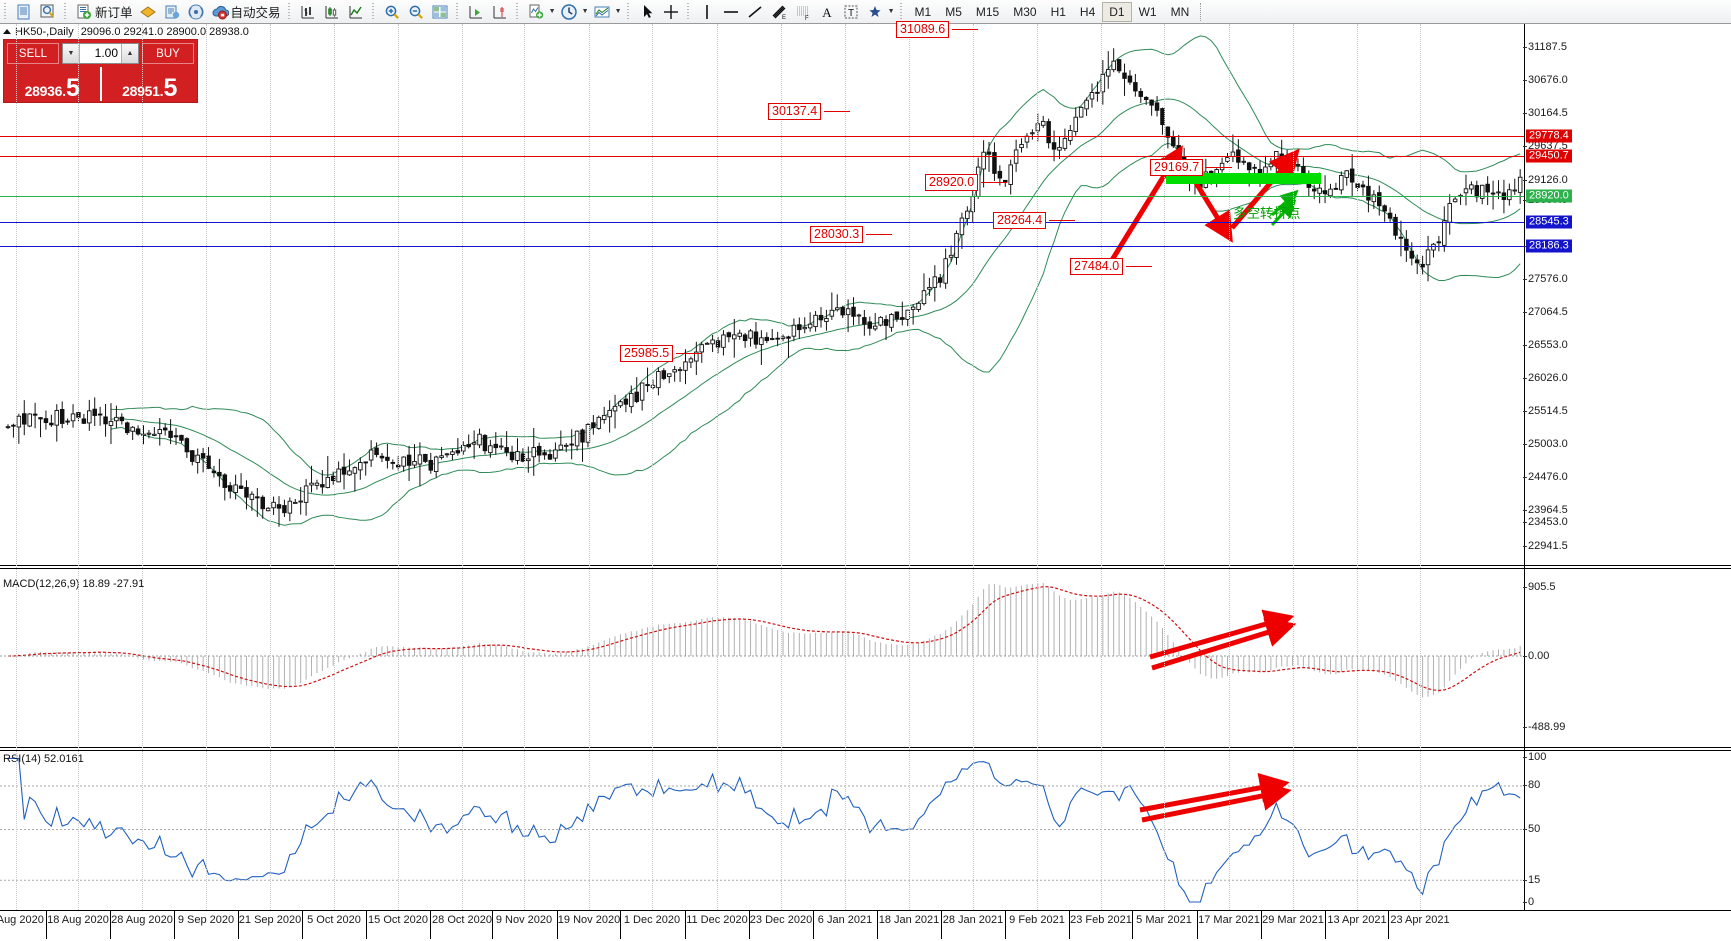 This screenshot has height=941, width=1731. What do you see at coordinates (1025, 11) in the screenshot?
I see `timeframe-m30: M30` at bounding box center [1025, 11].